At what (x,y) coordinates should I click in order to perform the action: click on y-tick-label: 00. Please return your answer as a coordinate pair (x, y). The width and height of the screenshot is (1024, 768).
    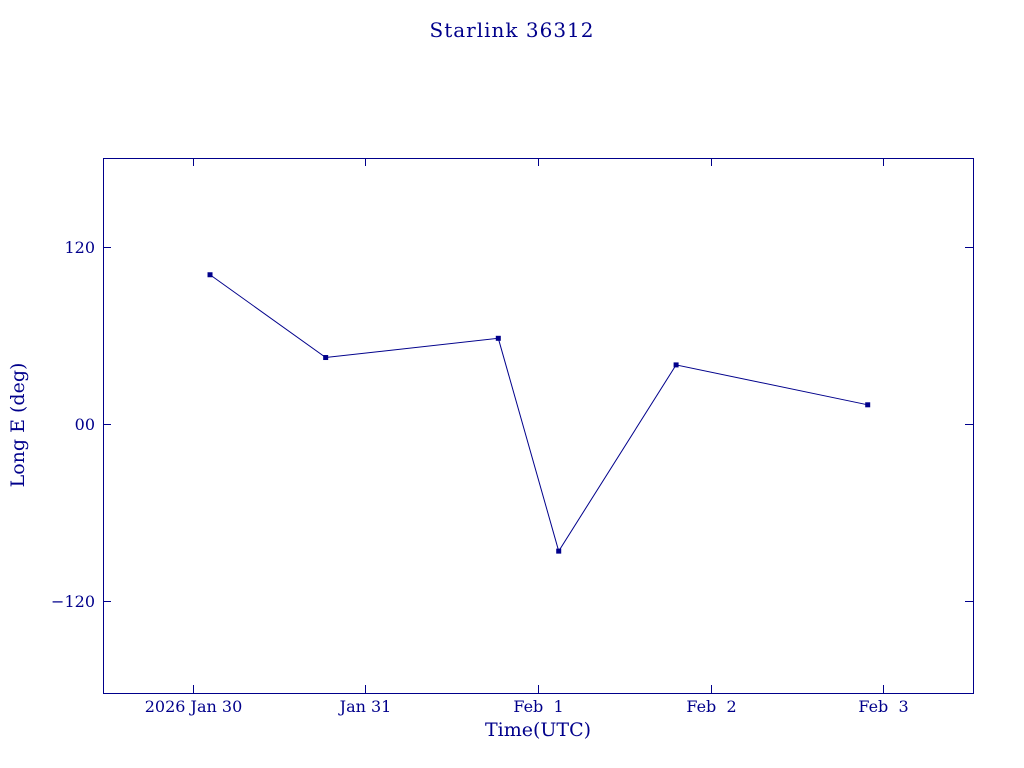
    Looking at the image, I should click on (84, 424).